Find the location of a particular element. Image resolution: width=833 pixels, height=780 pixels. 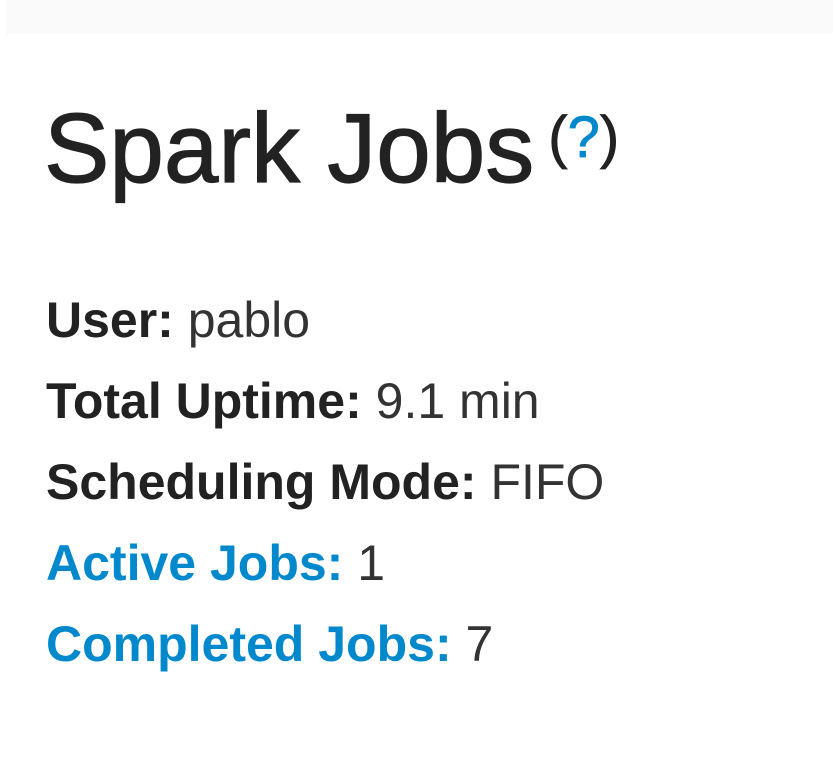

user-value: pablo is located at coordinates (249, 320).